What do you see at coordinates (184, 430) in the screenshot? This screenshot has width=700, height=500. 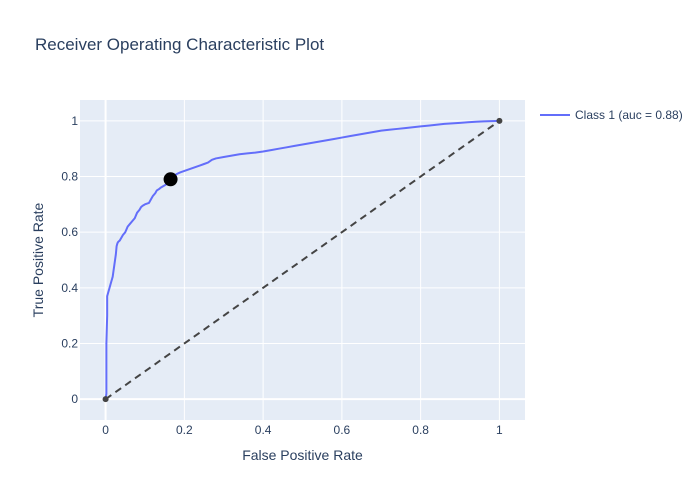 I see `x-tick-label: 0.2` at bounding box center [184, 430].